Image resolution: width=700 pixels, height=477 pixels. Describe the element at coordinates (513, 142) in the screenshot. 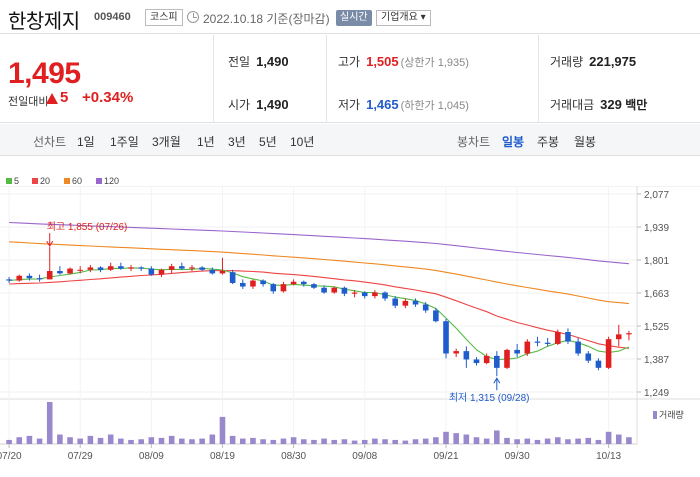

I see `tab-daily: 일봉` at that location.